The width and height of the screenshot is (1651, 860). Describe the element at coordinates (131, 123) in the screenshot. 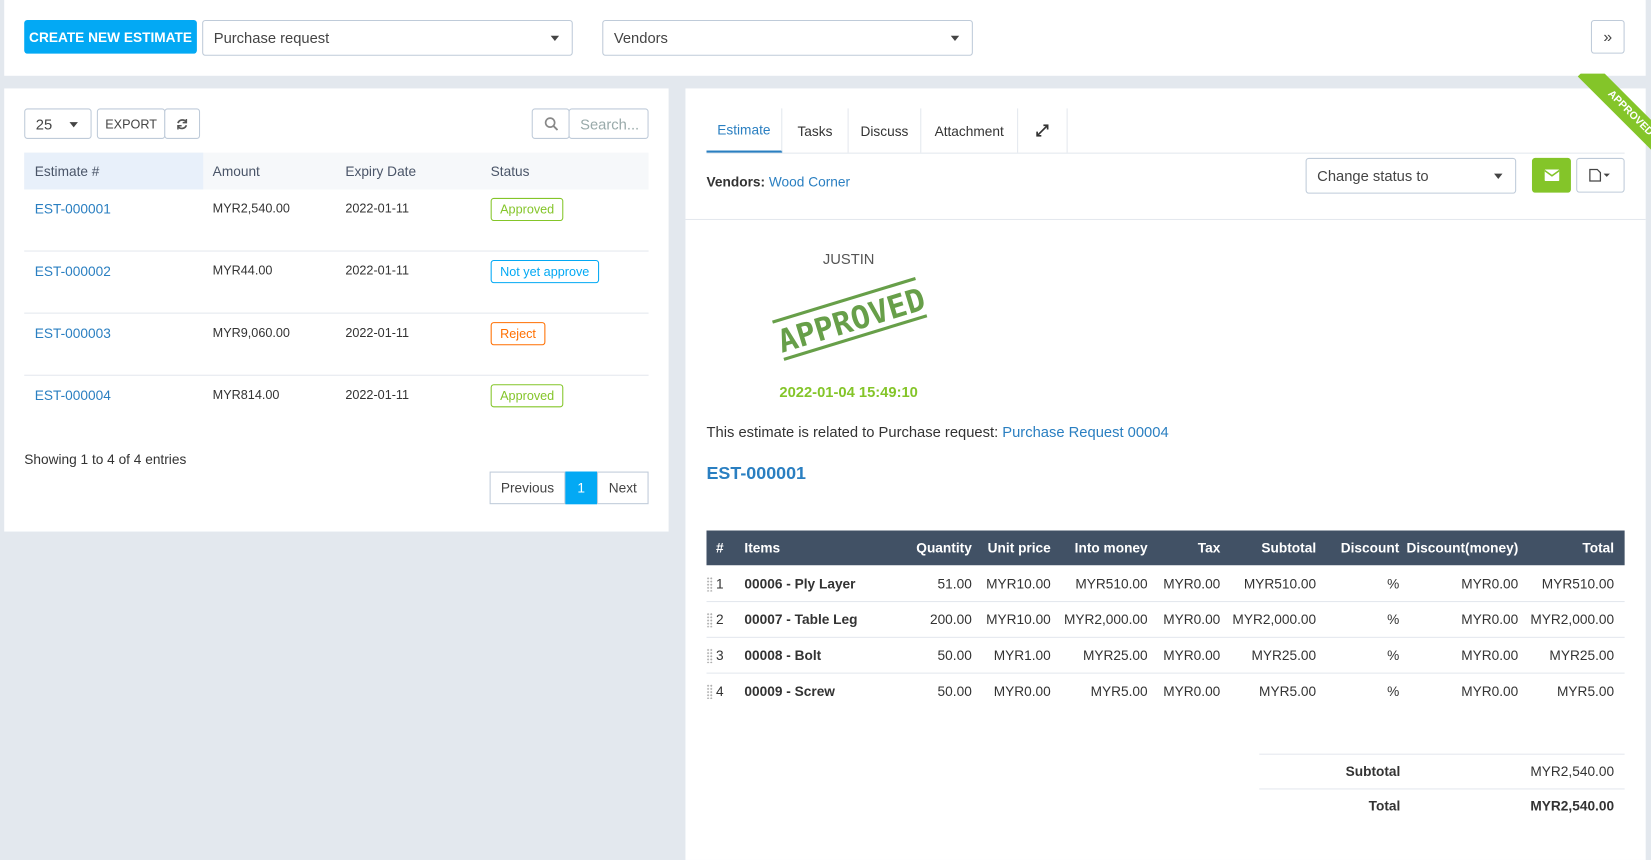

I see `export-button: EXPORT` at that location.